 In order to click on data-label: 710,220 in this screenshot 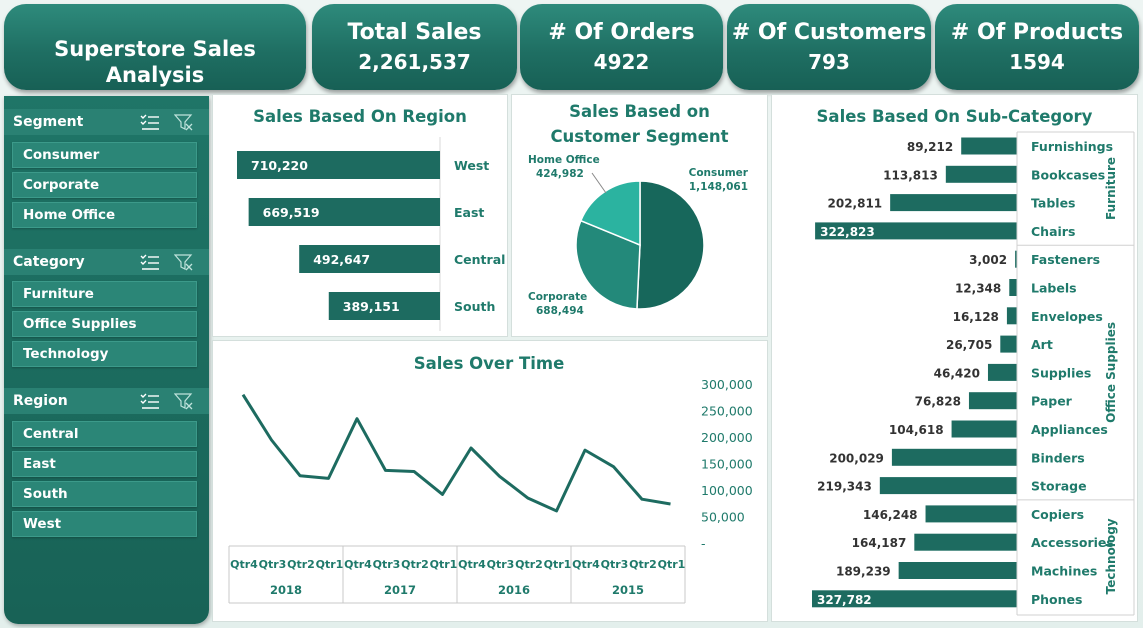, I will do `click(279, 165)`.